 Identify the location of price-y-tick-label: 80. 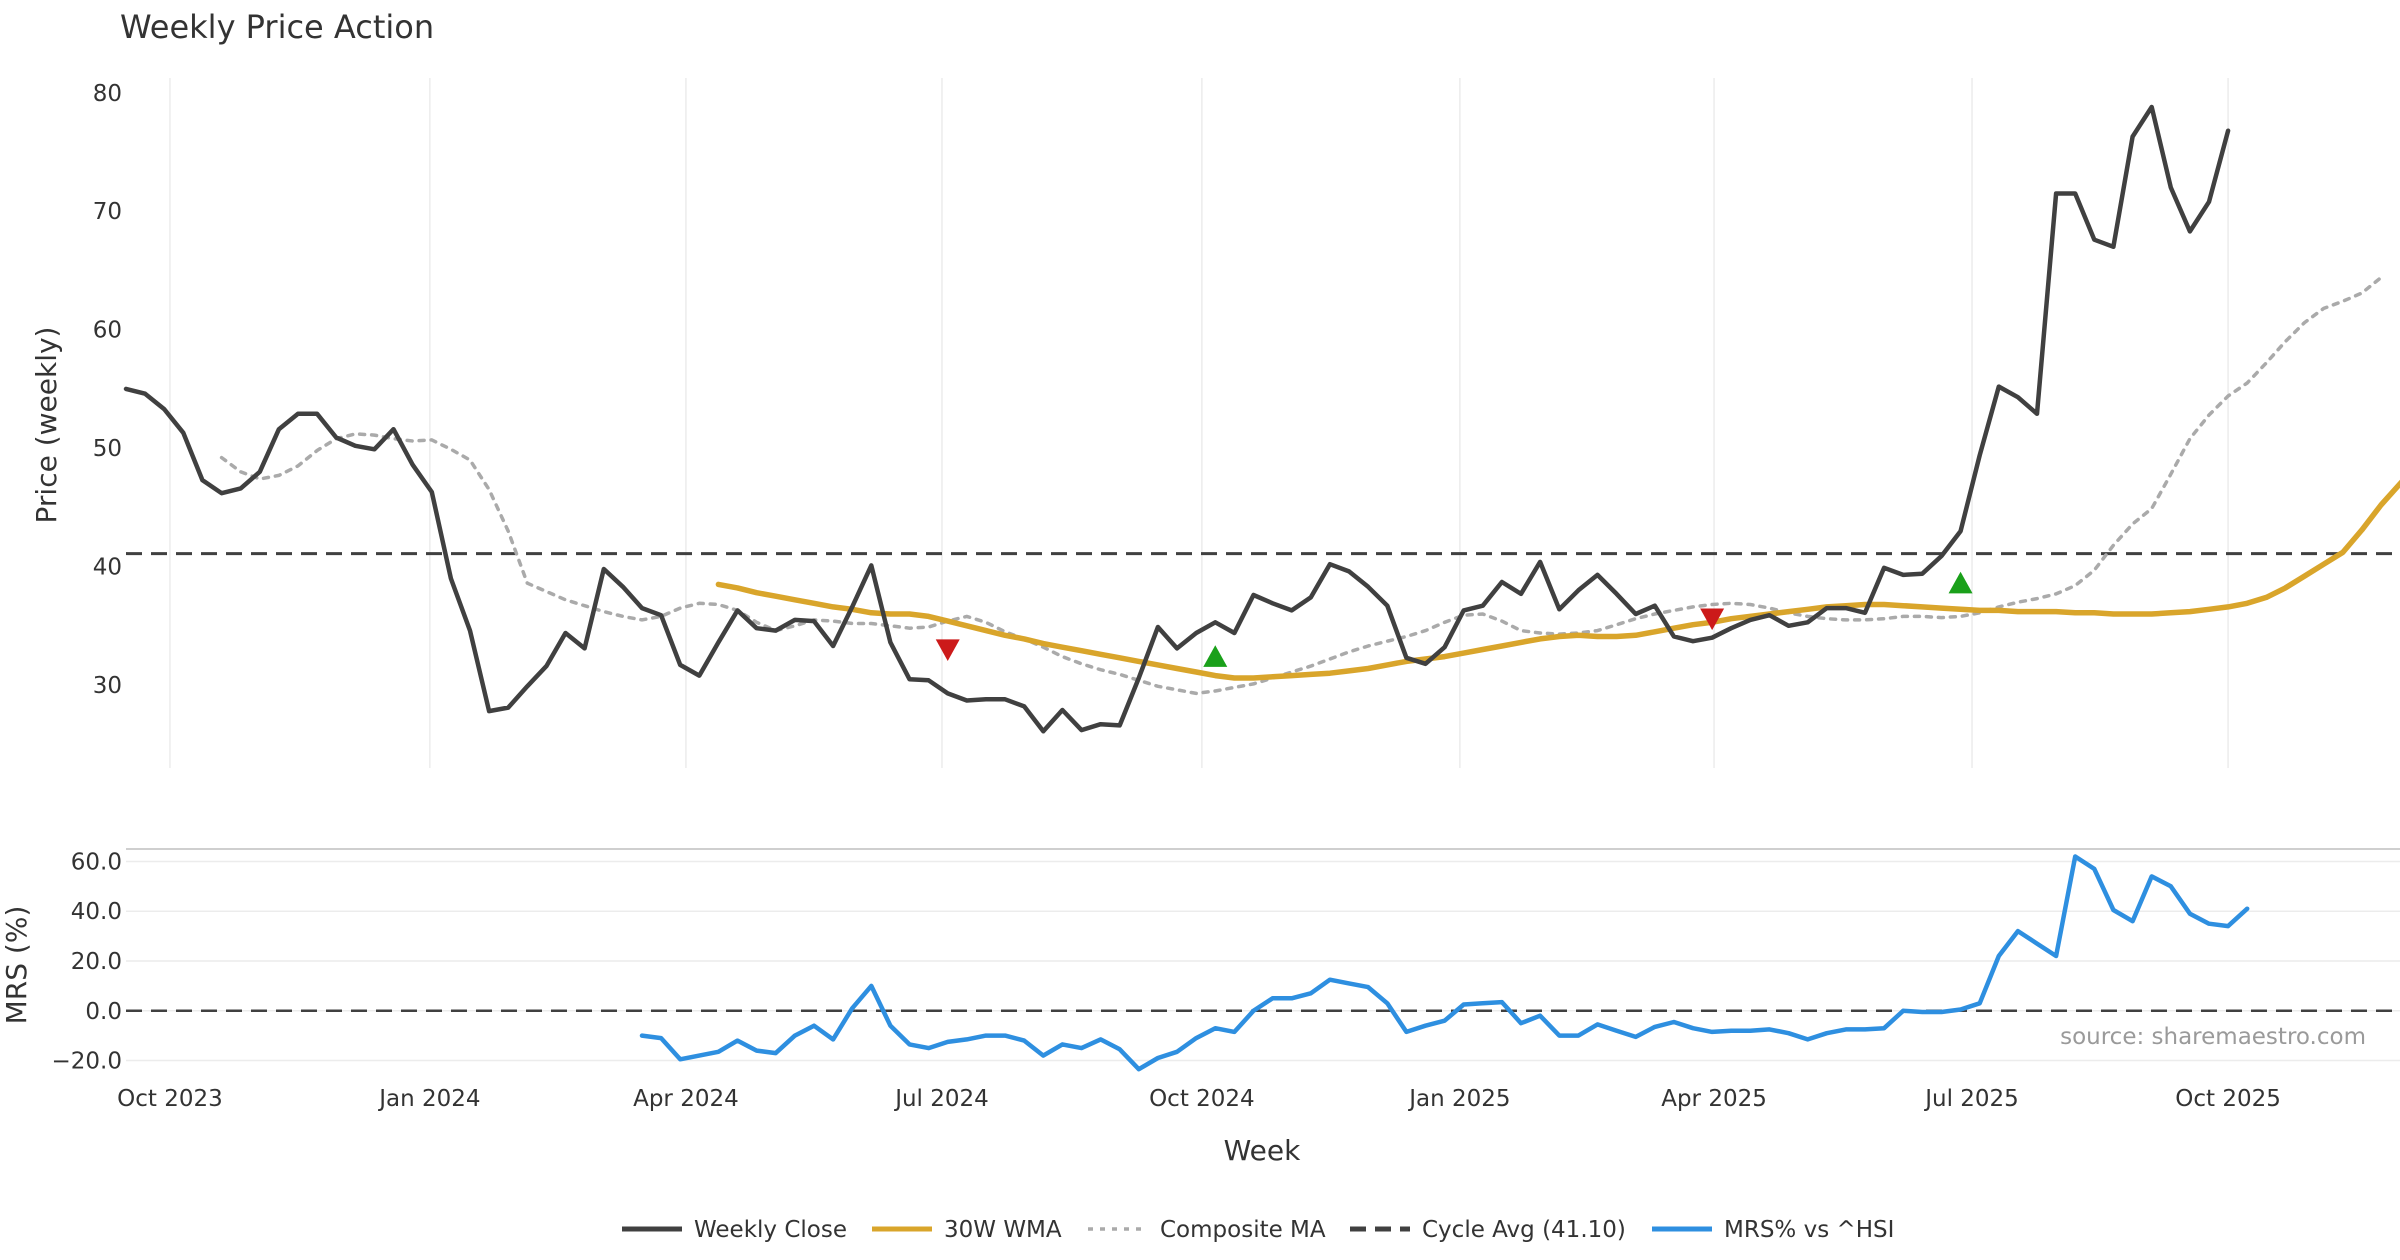
(107, 94).